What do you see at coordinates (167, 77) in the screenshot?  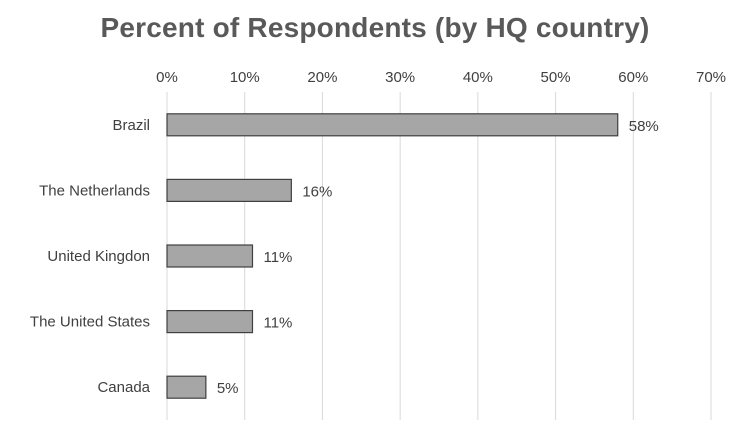 I see `x-tick-label: 0%` at bounding box center [167, 77].